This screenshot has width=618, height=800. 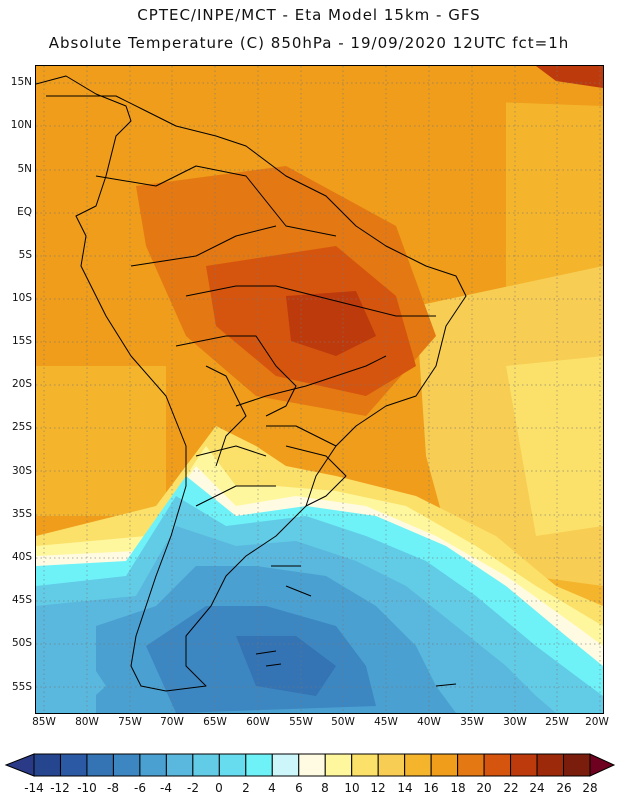 What do you see at coordinates (24, 212) in the screenshot?
I see `lat-label-eq: EQ` at bounding box center [24, 212].